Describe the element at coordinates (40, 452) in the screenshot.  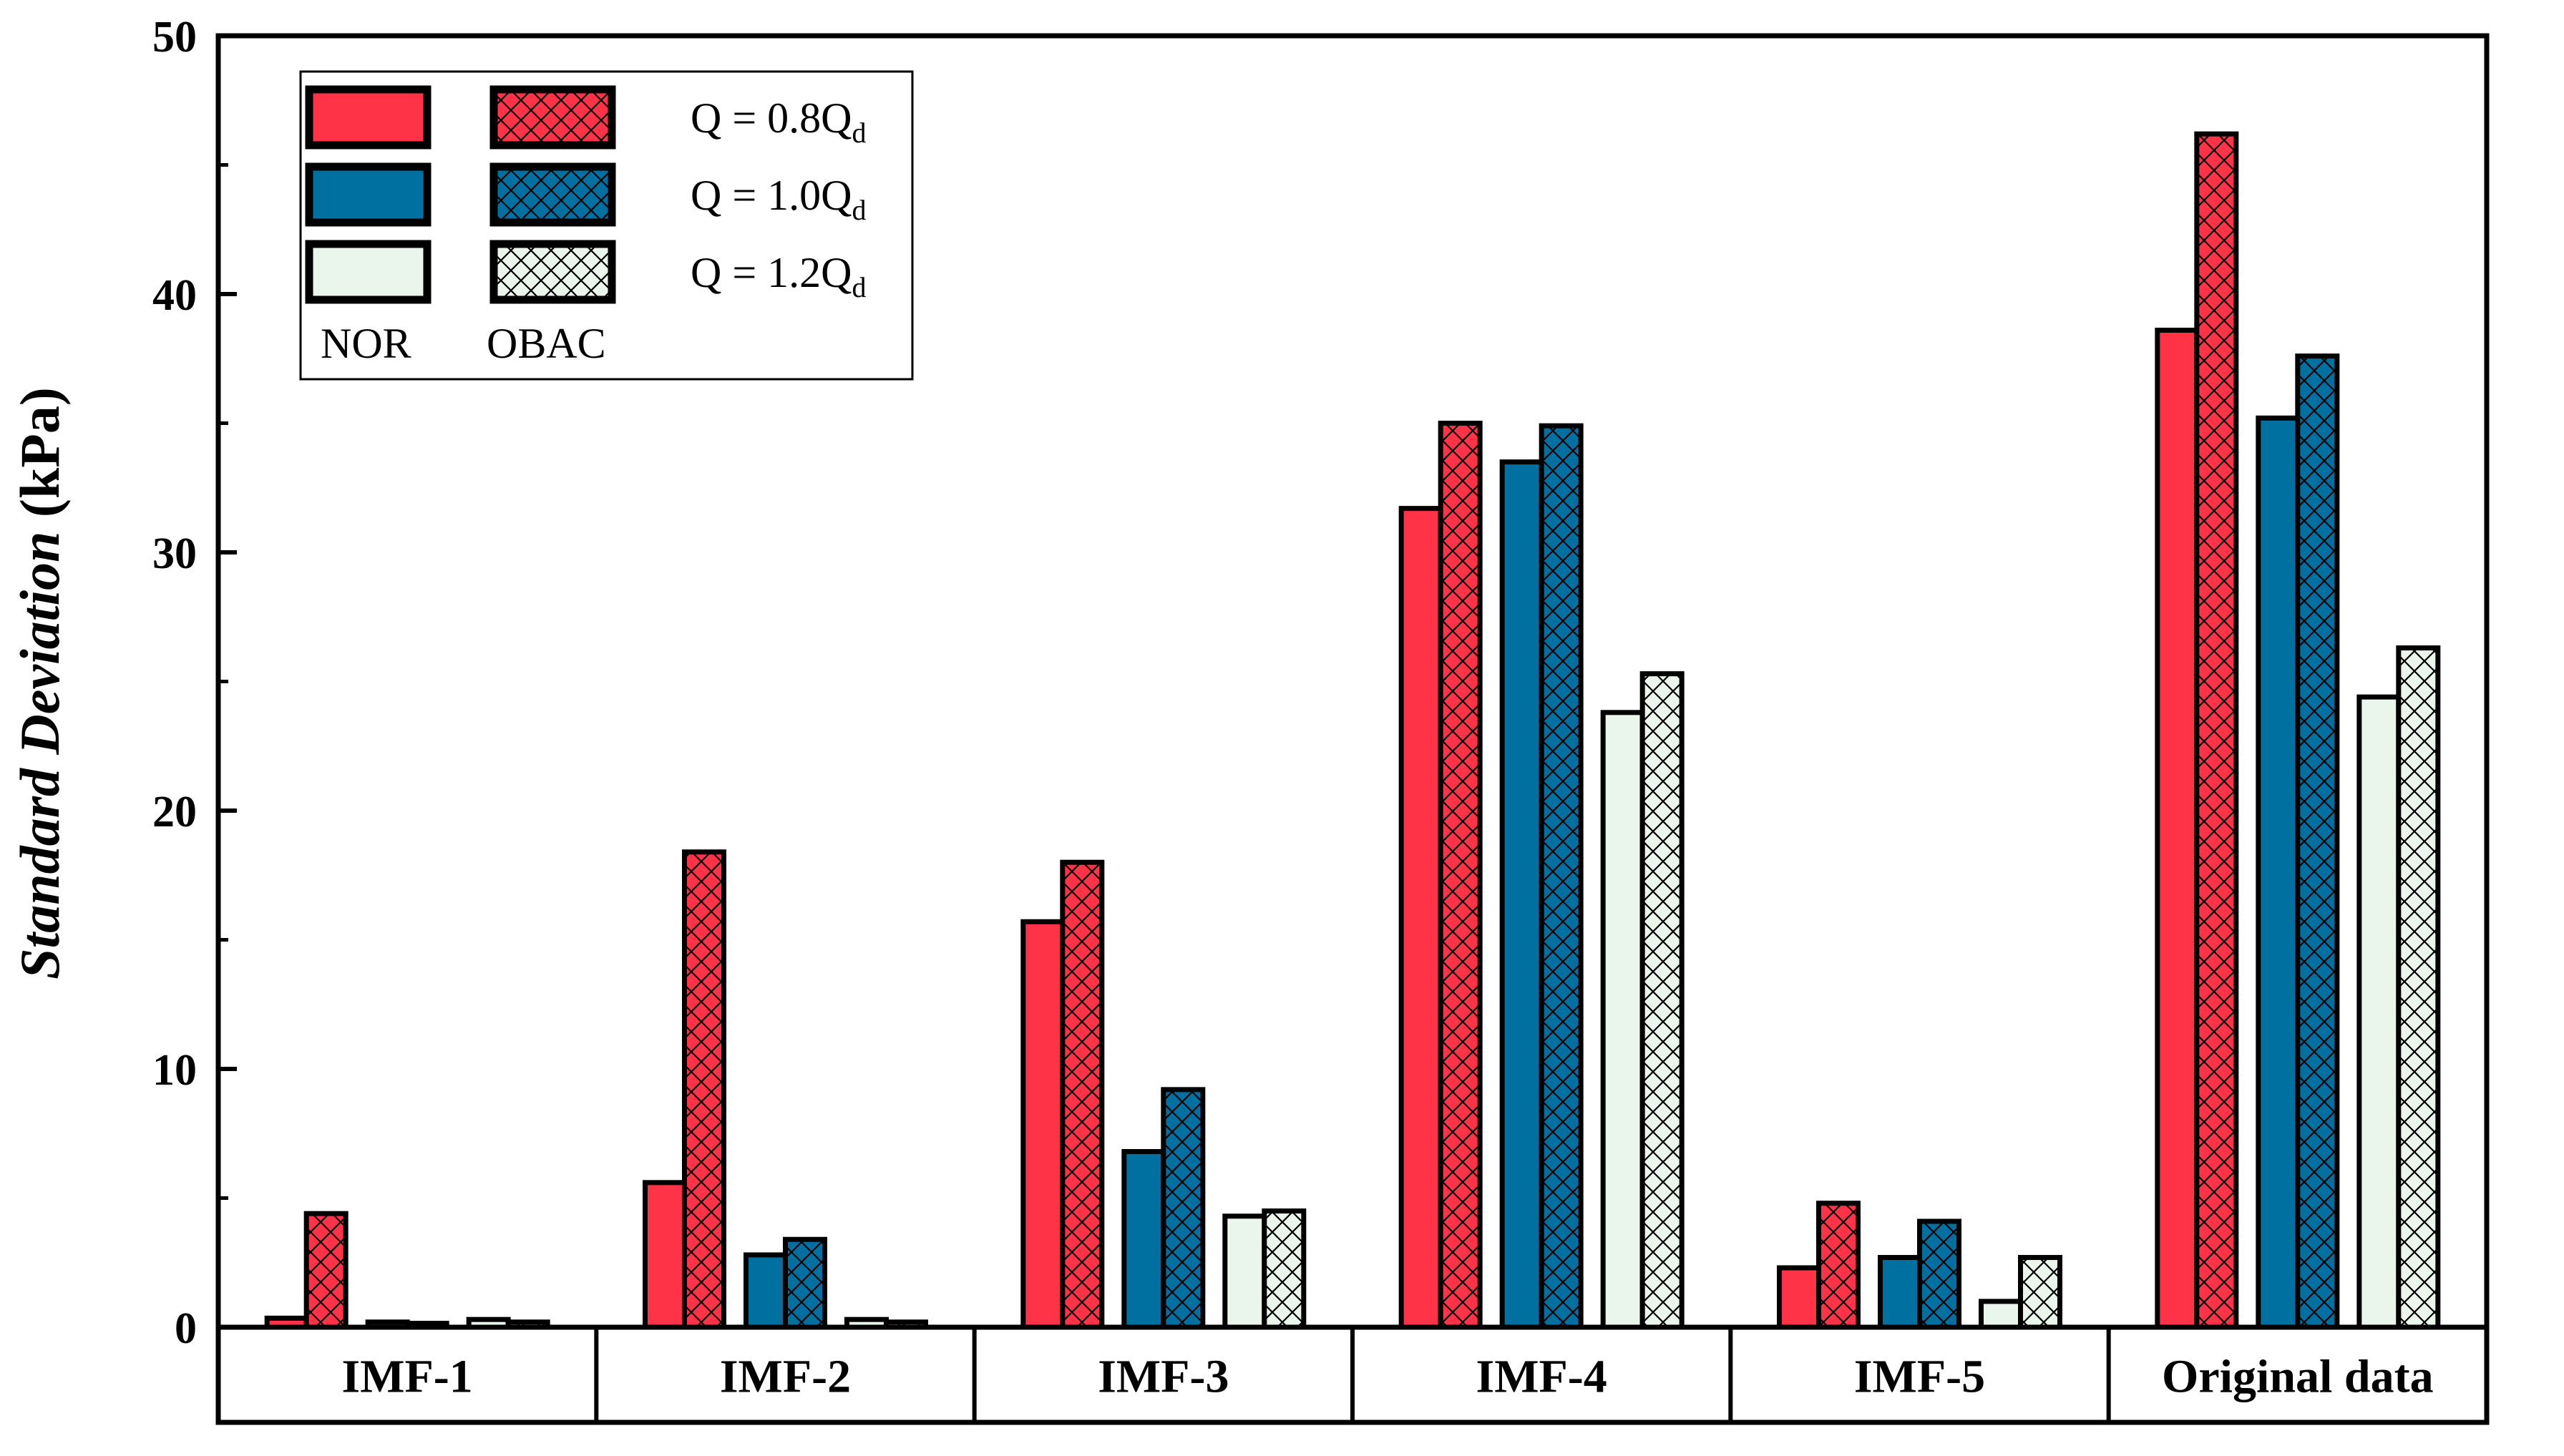
I see `y-axis-label-unit: (kPa)` at that location.